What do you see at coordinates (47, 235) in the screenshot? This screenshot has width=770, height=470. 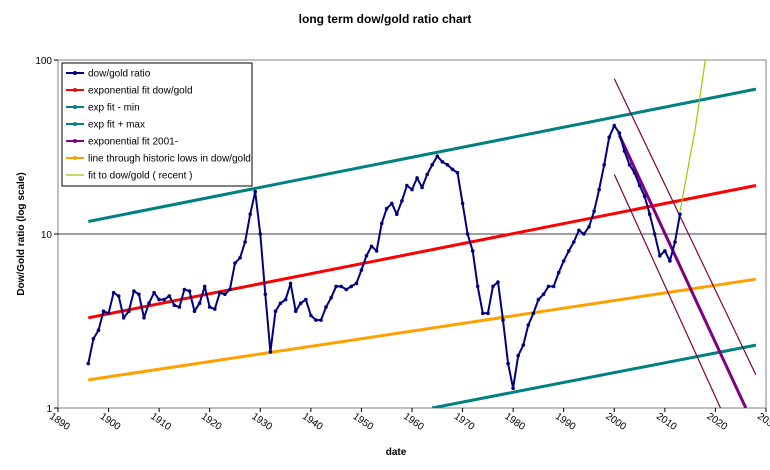 I see `y-tick-label: 10` at bounding box center [47, 235].